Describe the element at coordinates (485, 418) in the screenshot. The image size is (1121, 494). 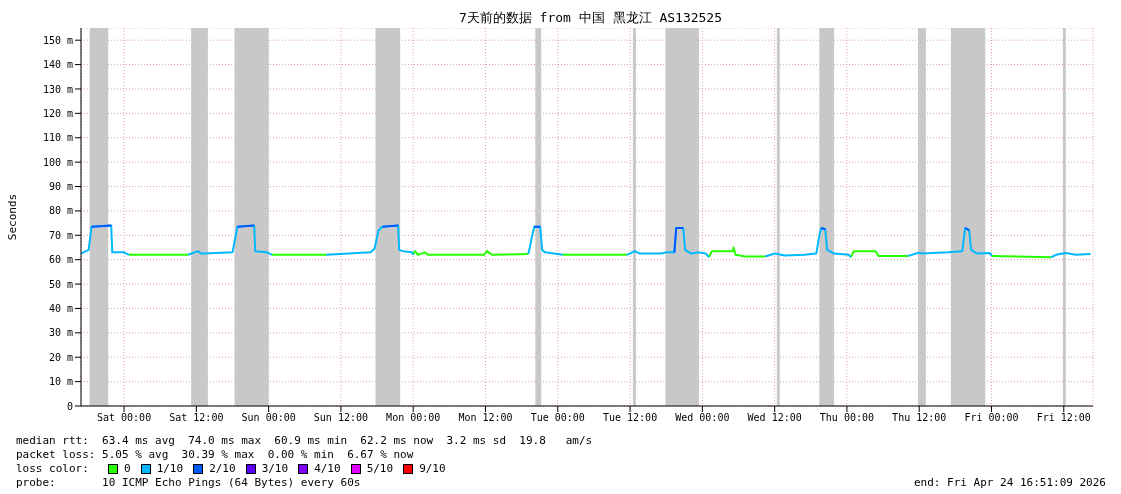
I see `x-tick-label: Mon 12:00` at that location.